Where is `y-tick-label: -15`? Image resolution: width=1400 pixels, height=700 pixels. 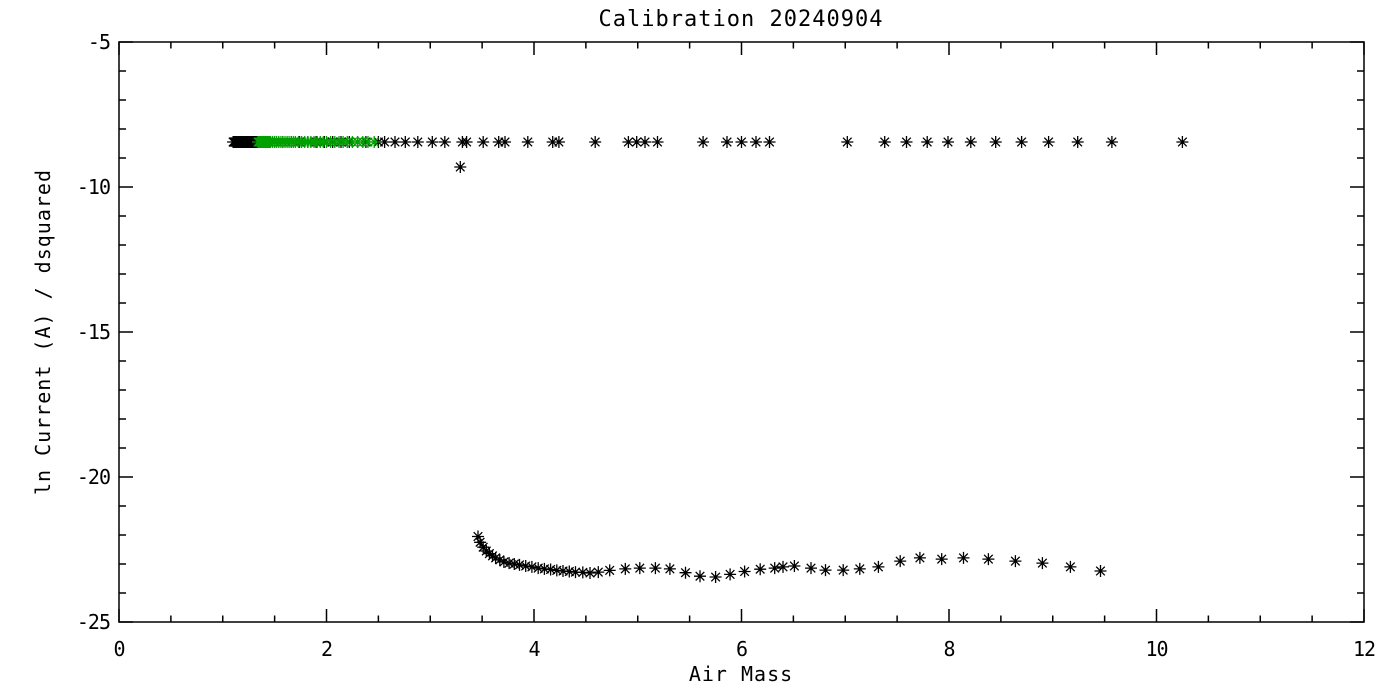 y-tick-label: -15 is located at coordinates (93, 332).